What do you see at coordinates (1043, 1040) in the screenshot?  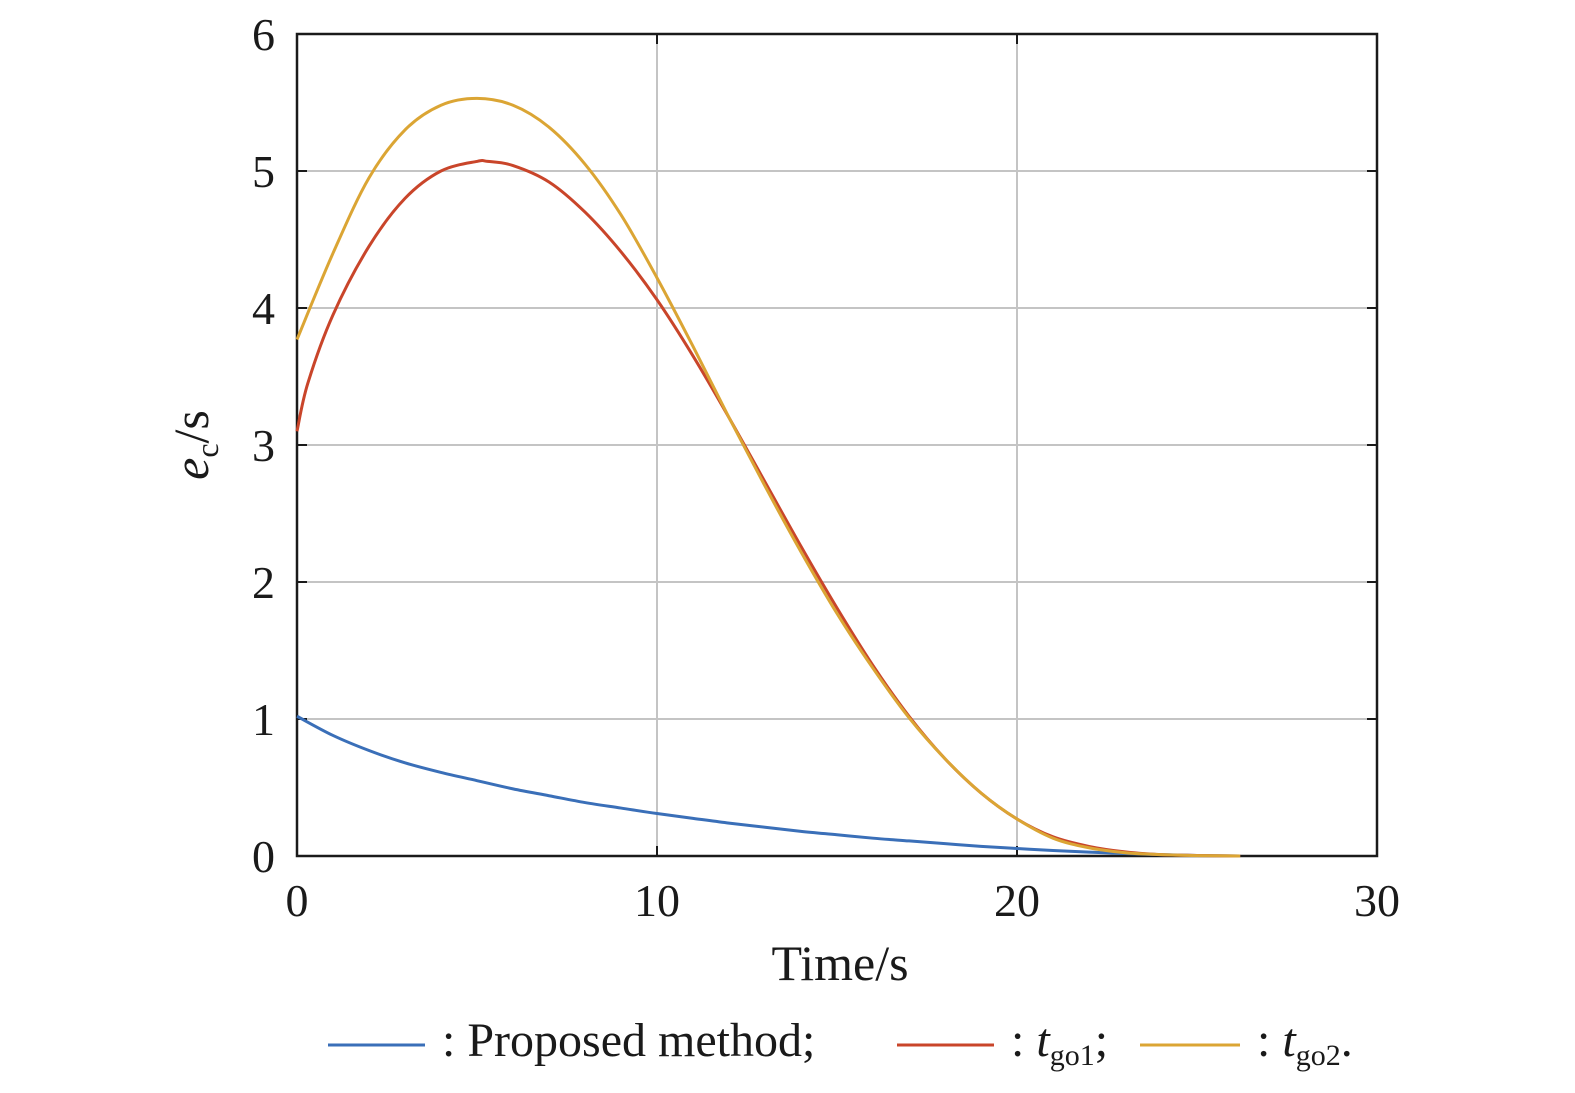 I see `legend-label-tgo1-t: t` at bounding box center [1043, 1040].